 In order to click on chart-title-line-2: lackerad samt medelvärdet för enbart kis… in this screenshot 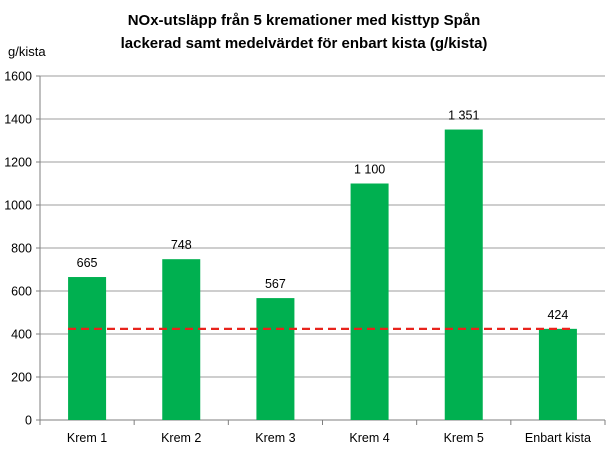, I will do `click(304, 43)`.